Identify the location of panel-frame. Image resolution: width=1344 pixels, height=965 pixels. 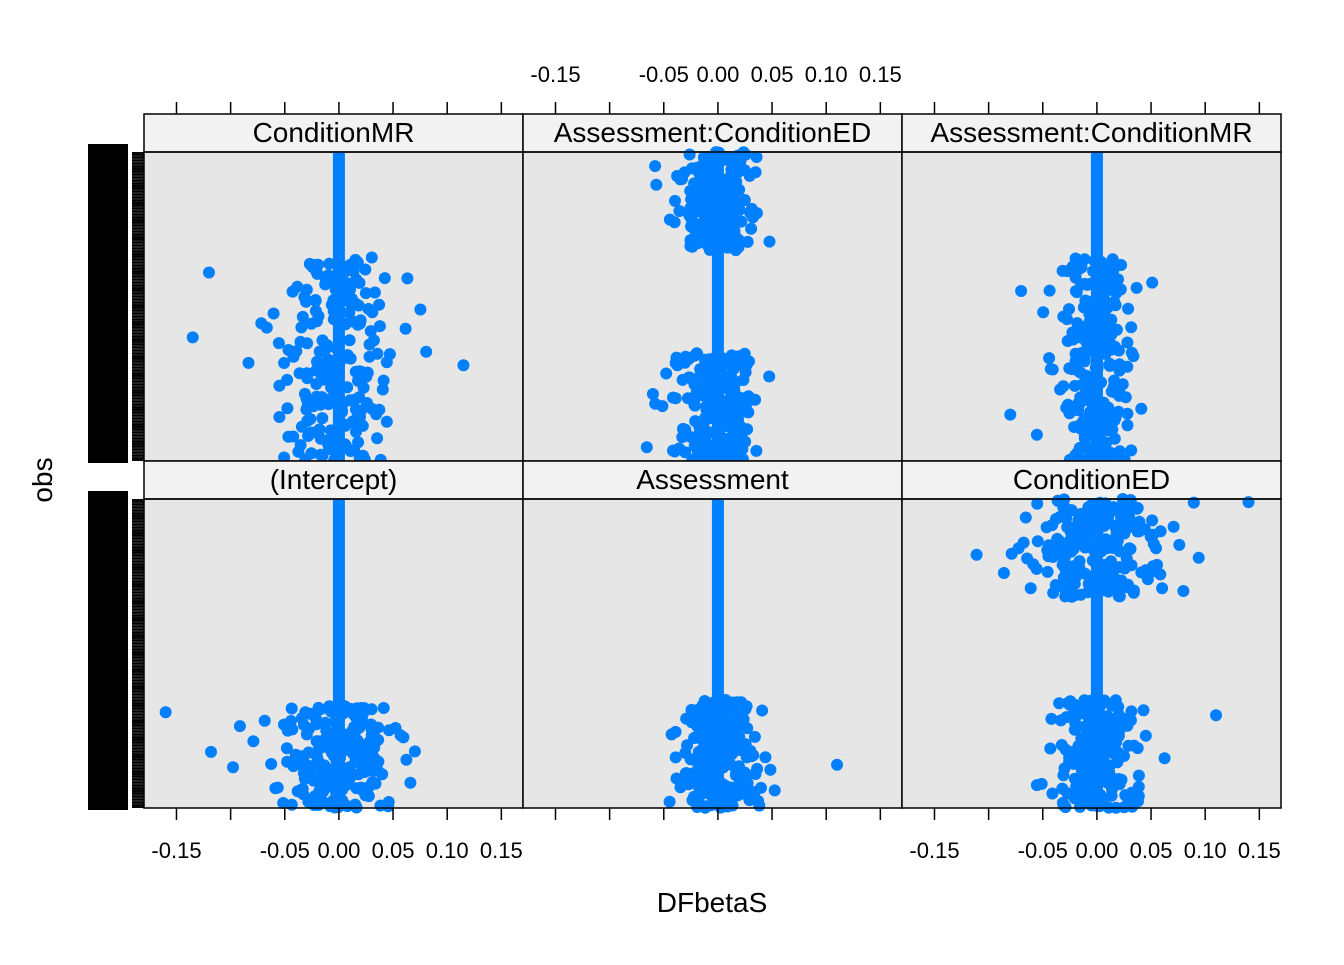
(1091, 653).